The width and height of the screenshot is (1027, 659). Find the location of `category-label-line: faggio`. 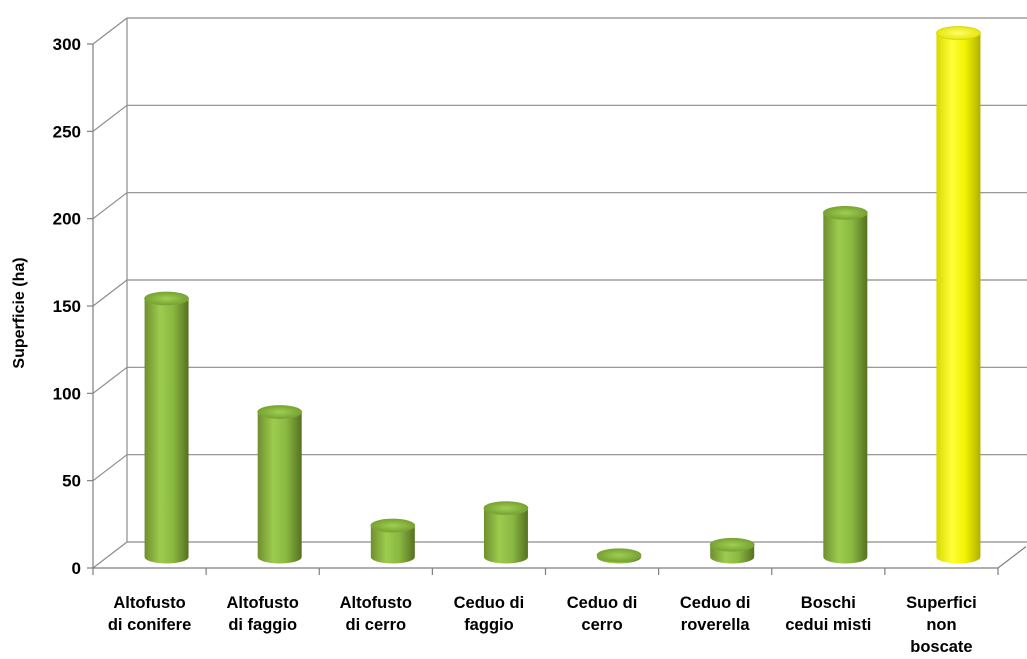

category-label-line: faggio is located at coordinates (489, 625).